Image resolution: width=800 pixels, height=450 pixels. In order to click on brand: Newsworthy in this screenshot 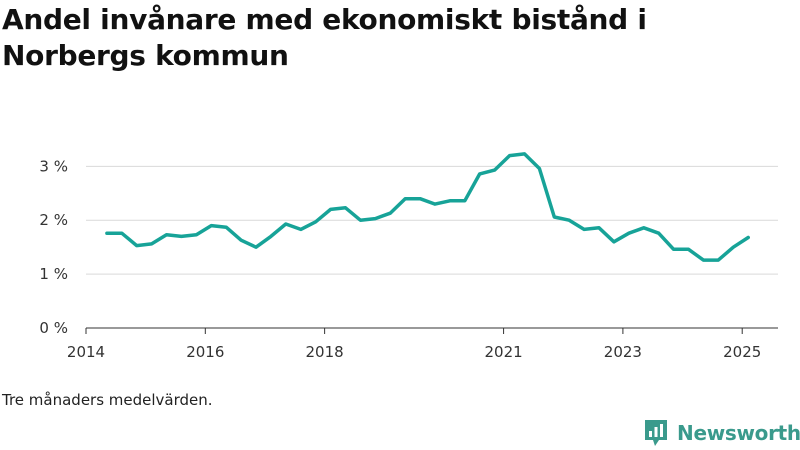, I will do `click(721, 433)`.